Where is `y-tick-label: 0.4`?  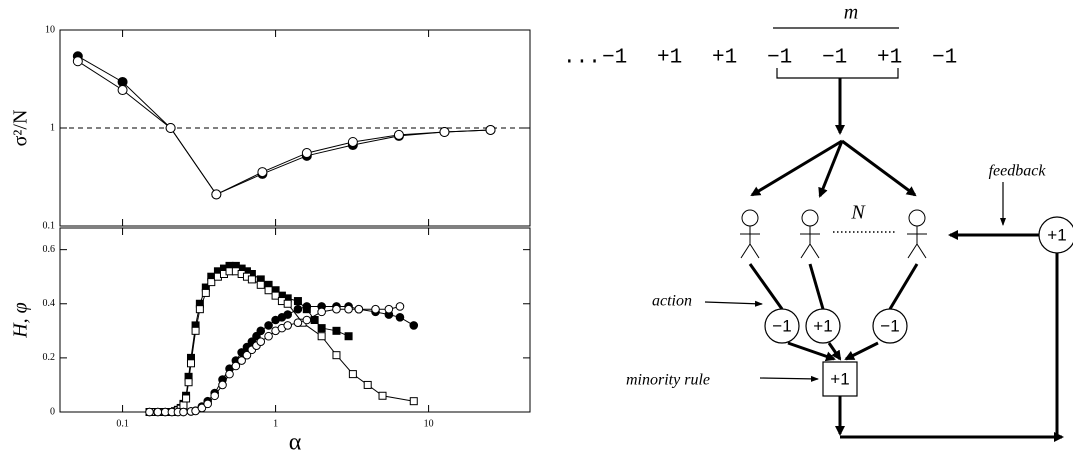
y-tick-label: 0.4 is located at coordinates (49, 303).